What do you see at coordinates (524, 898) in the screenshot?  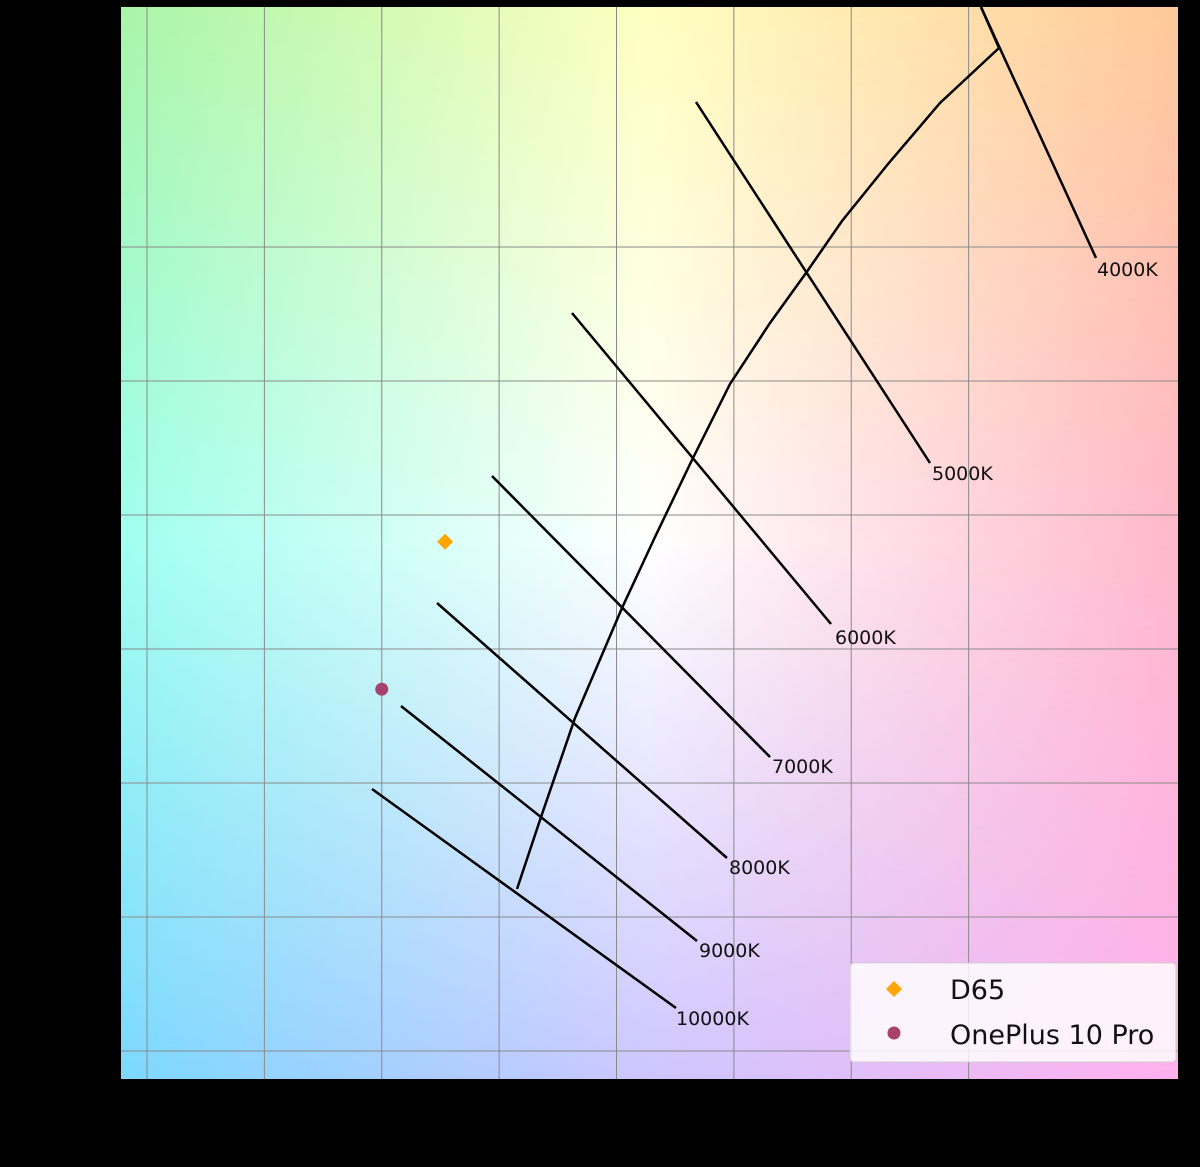 I see `isotherm-line-10000k` at bounding box center [524, 898].